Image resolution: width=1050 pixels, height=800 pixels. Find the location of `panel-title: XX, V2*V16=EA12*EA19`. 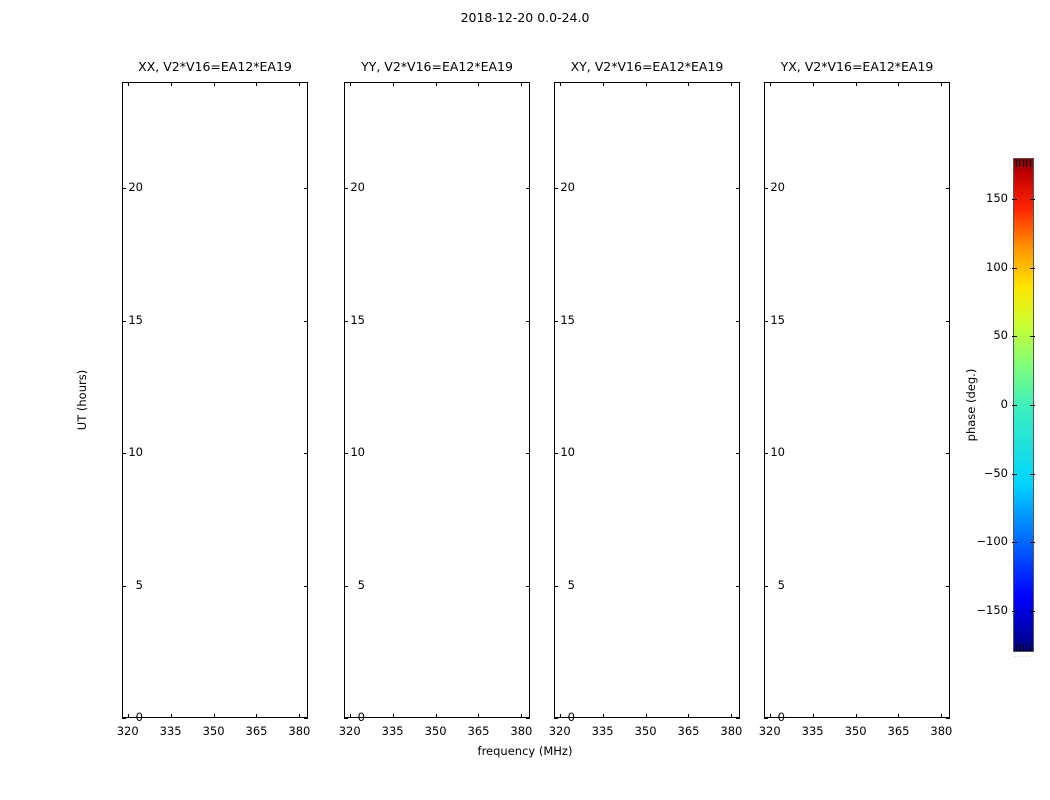

panel-title: XX, V2*V16=EA12*EA19 is located at coordinates (215, 66).